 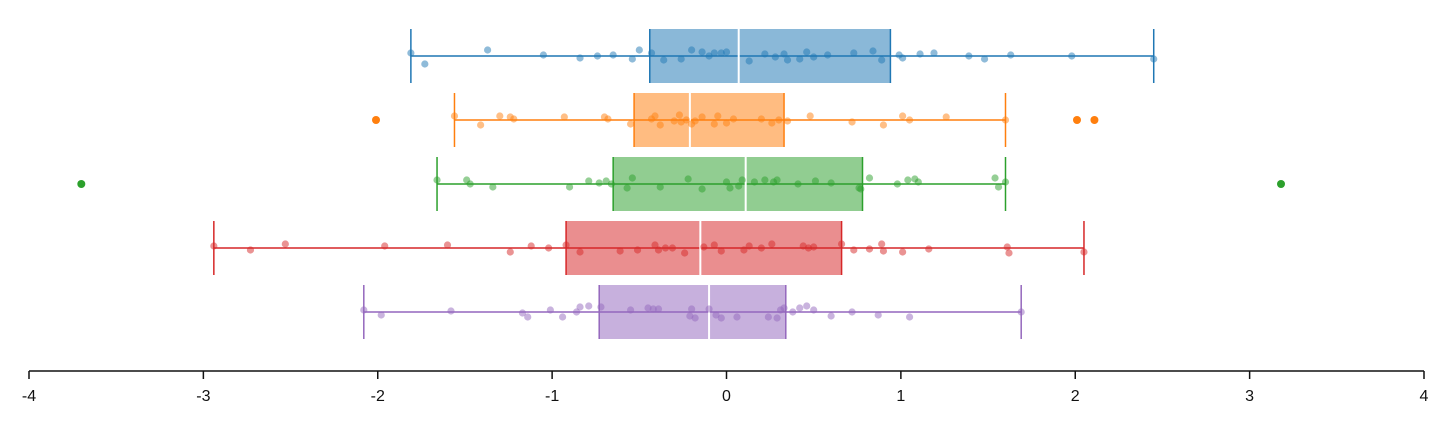 What do you see at coordinates (900, 396) in the screenshot?
I see `x-tick-label: 1` at bounding box center [900, 396].